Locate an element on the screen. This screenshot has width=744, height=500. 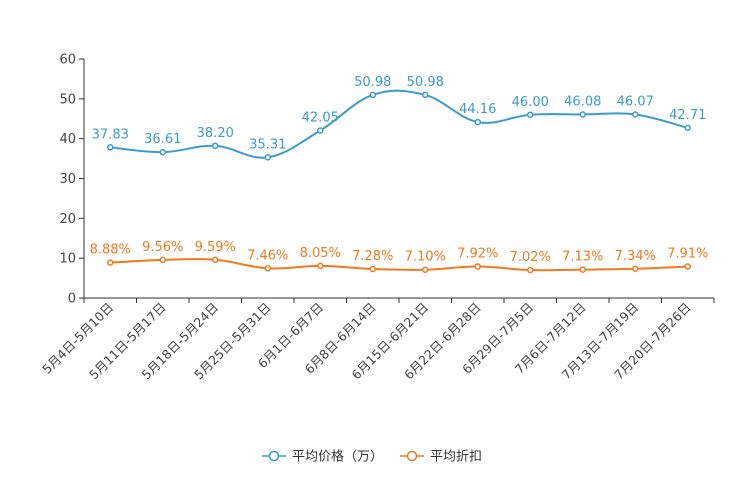
data-label: 7.46% is located at coordinates (267, 255).